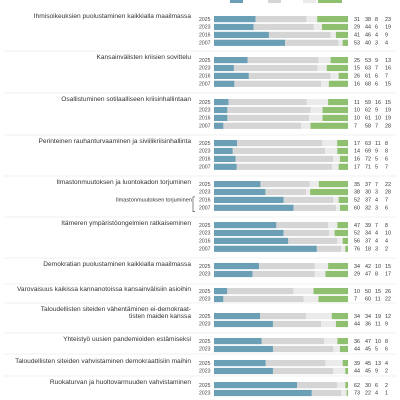 The height and width of the screenshot is (400, 400). Describe the element at coordinates (368, 394) in the screenshot. I see `value-label: 22` at that location.